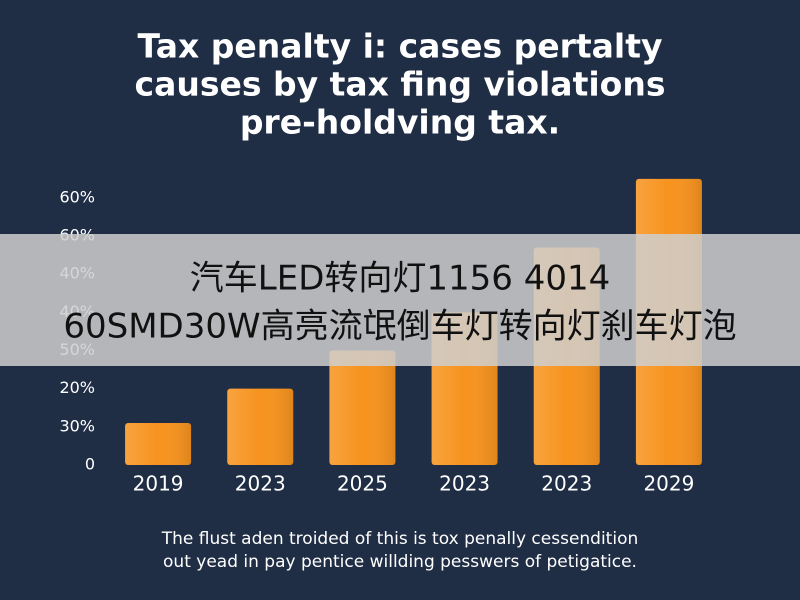 This screenshot has height=600, width=800. What do you see at coordinates (90, 464) in the screenshot?
I see `y-tick-label: 0` at bounding box center [90, 464].